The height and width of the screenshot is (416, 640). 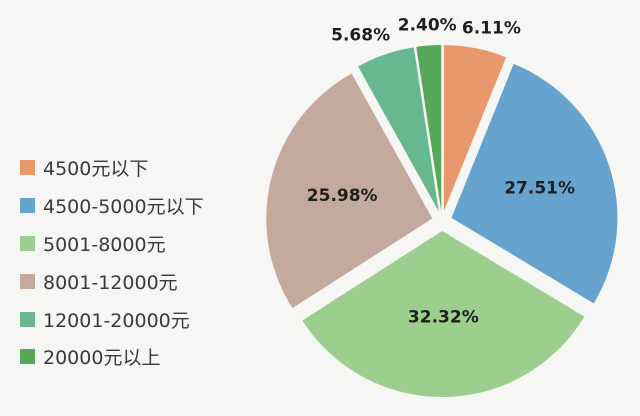 What do you see at coordinates (96, 169) in the screenshot?
I see `legend-label: 4500元以下` at bounding box center [96, 169].